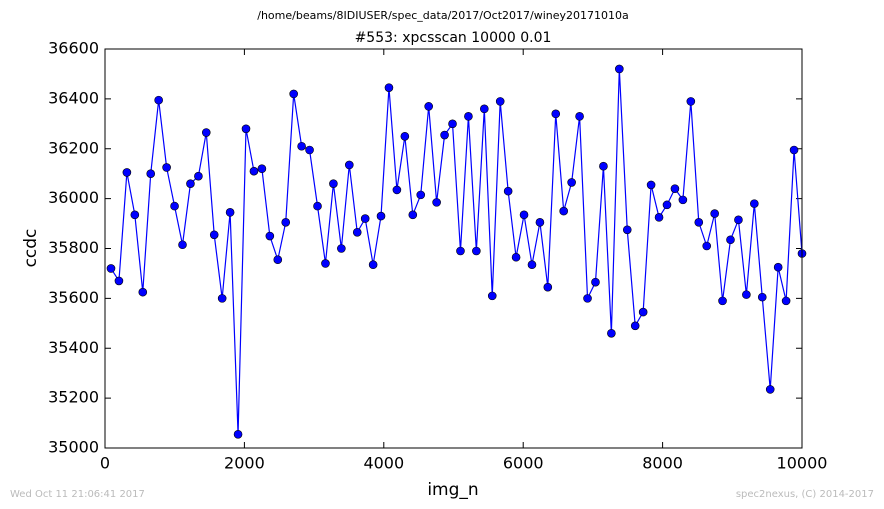  Describe the element at coordinates (77, 494) in the screenshot. I see `footer-timestamp: Wed Oct 11 21:06:41 2017` at that location.